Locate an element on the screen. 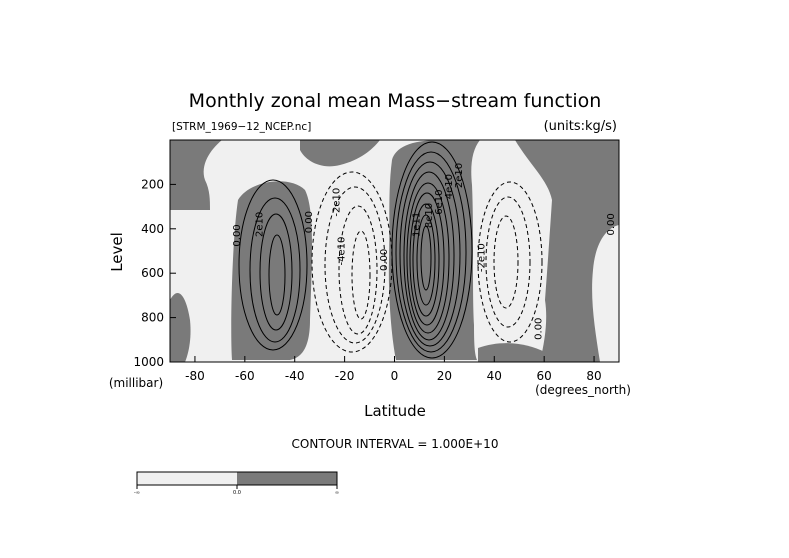 This screenshot has width=789, height=558. x-tick-label: -40 is located at coordinates (295, 376).